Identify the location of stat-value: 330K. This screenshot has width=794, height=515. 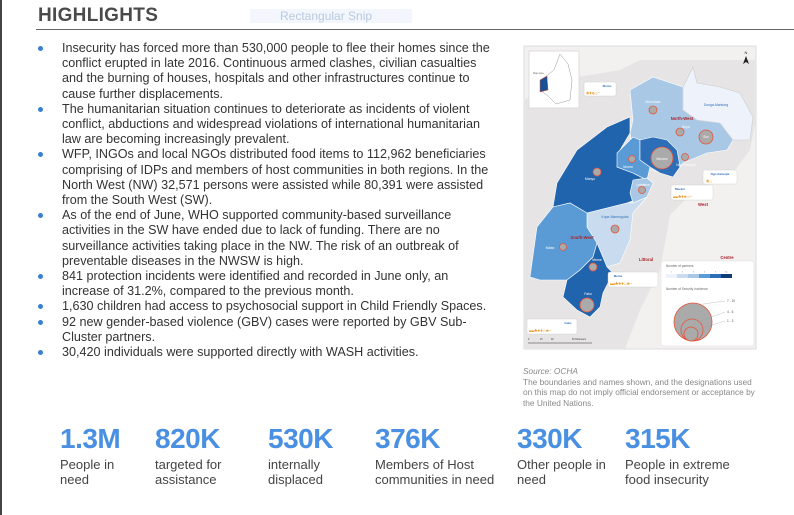
(549, 438).